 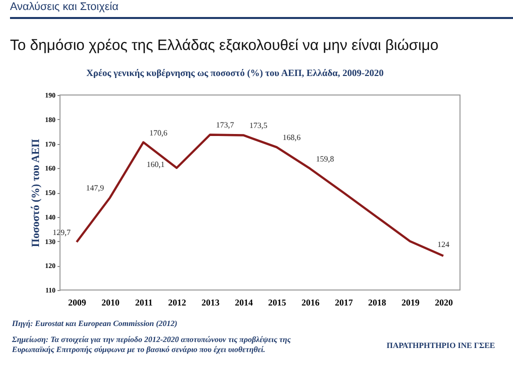 What do you see at coordinates (440, 345) in the screenshot?
I see `text: ΠΑΡΑΤΗΡΗΤΗΡΙΟ ΙΝΕ ΓΣΕΕ` at bounding box center [440, 345].